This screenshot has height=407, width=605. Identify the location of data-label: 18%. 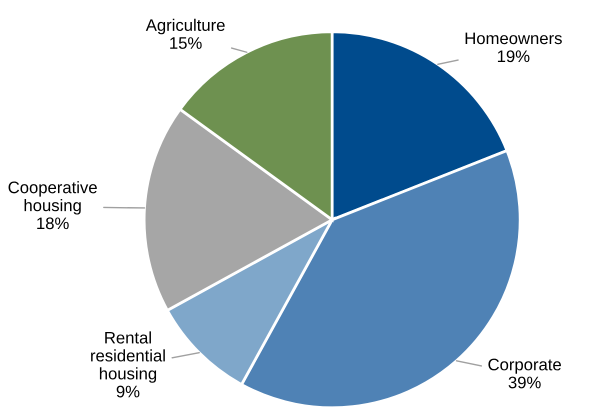
(53, 223).